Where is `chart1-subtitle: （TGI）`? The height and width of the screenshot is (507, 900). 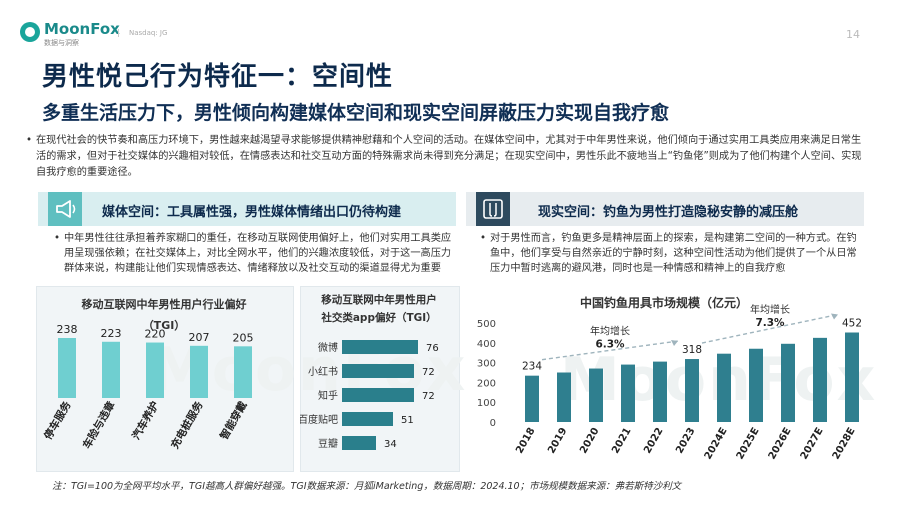 chart1-subtitle: （TGI） is located at coordinates (164, 325).